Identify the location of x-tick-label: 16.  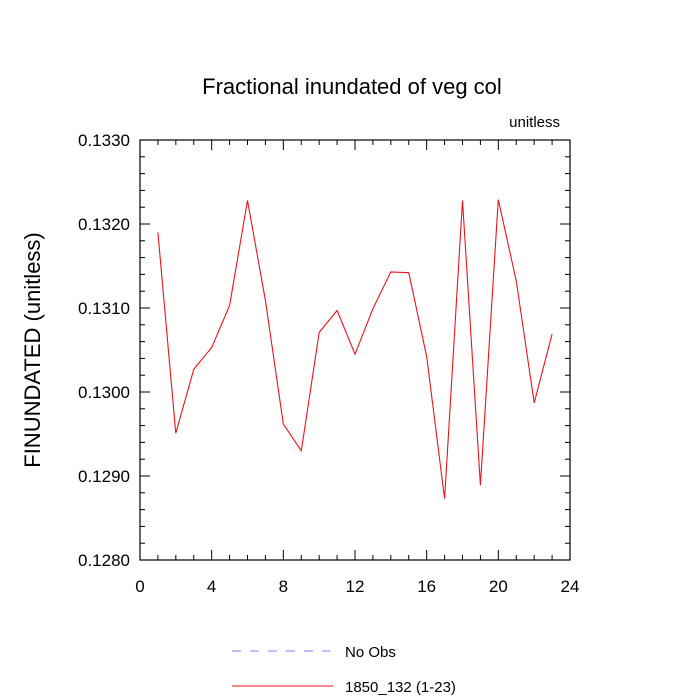
(426, 586).